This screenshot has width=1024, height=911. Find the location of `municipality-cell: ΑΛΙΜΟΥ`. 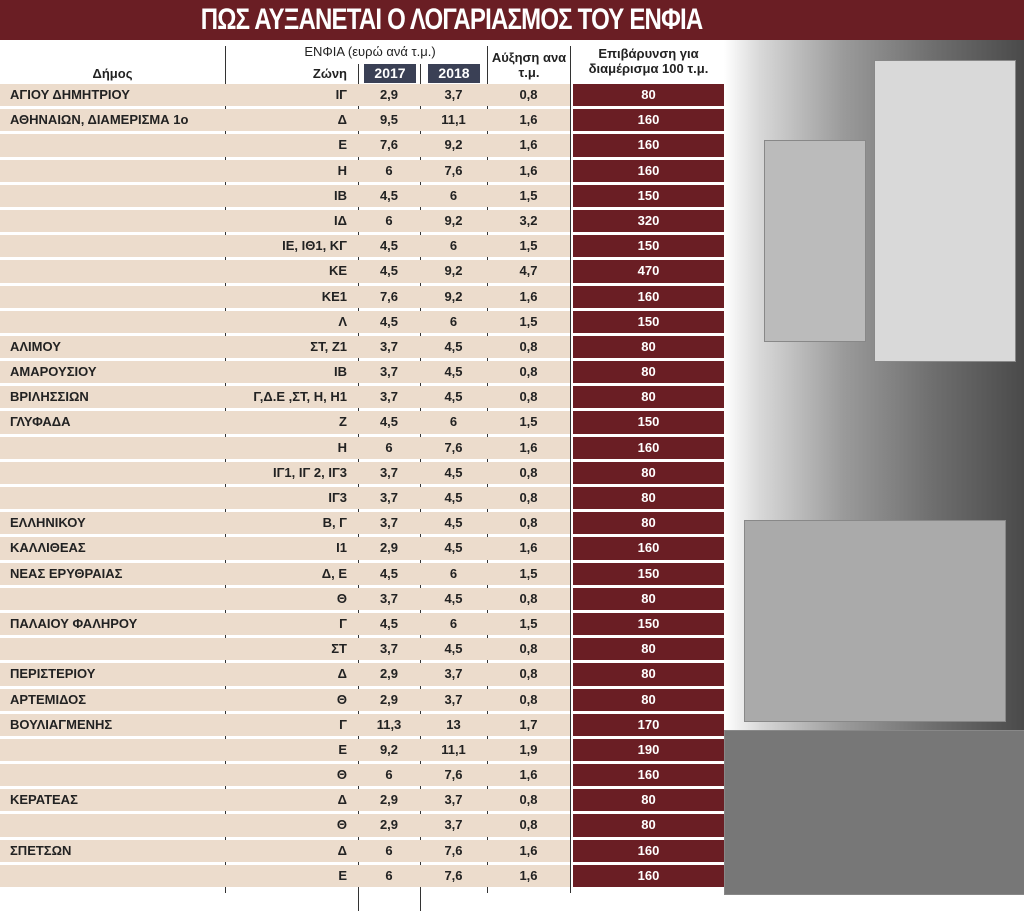

municipality-cell: ΑΛΙΜΟΥ is located at coordinates (35, 346).